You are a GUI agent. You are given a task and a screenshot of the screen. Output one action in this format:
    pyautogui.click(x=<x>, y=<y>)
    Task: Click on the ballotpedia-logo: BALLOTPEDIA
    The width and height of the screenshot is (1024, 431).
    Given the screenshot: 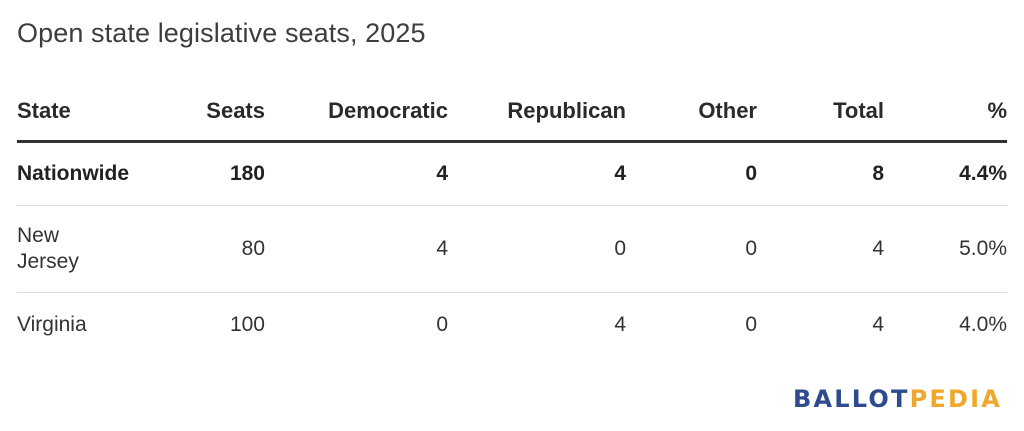 What is the action you would take?
    pyautogui.click(x=897, y=399)
    